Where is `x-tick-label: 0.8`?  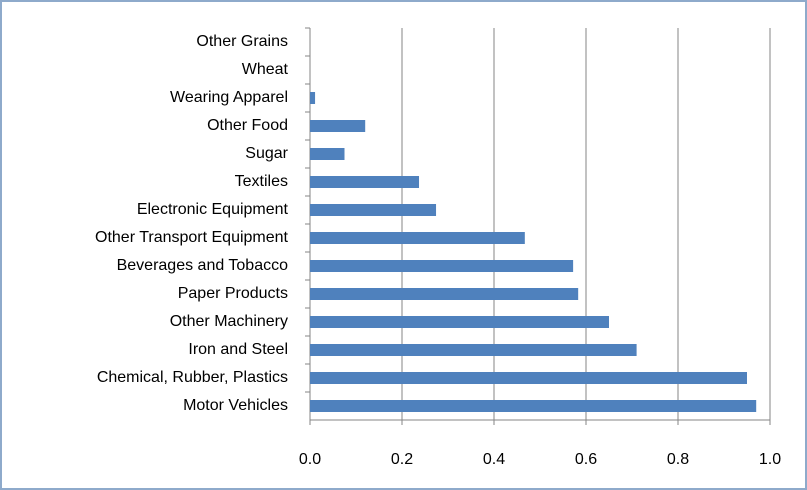
x-tick-label: 0.8 is located at coordinates (678, 459).